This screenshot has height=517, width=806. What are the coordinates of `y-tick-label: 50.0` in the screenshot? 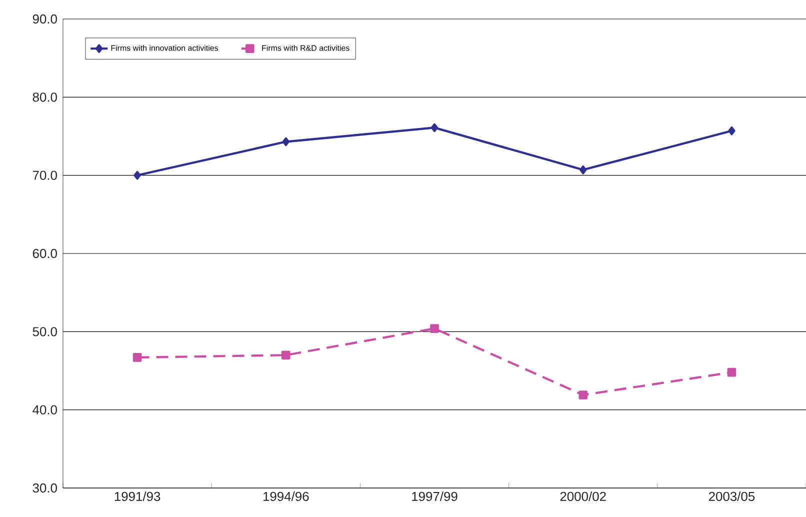 It's located at (44, 331).